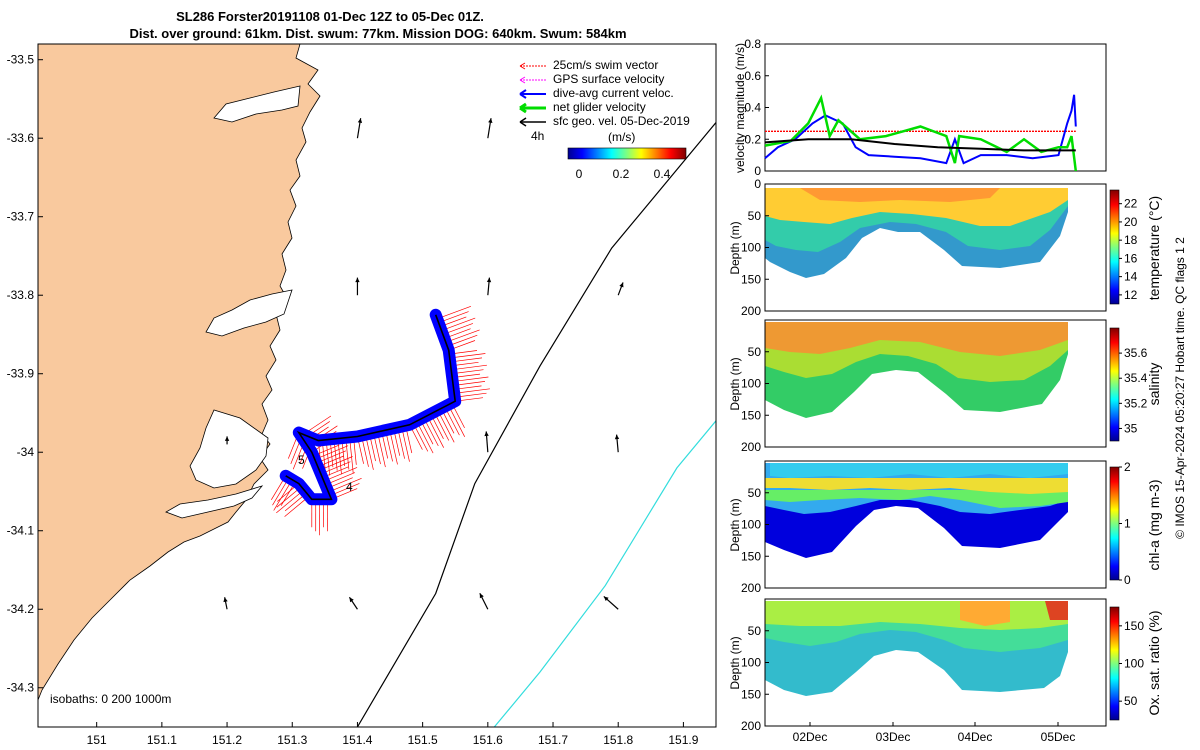 The image size is (1200, 750). What do you see at coordinates (757, 184) in the screenshot?
I see `depth-tick-label: 0` at bounding box center [757, 184].